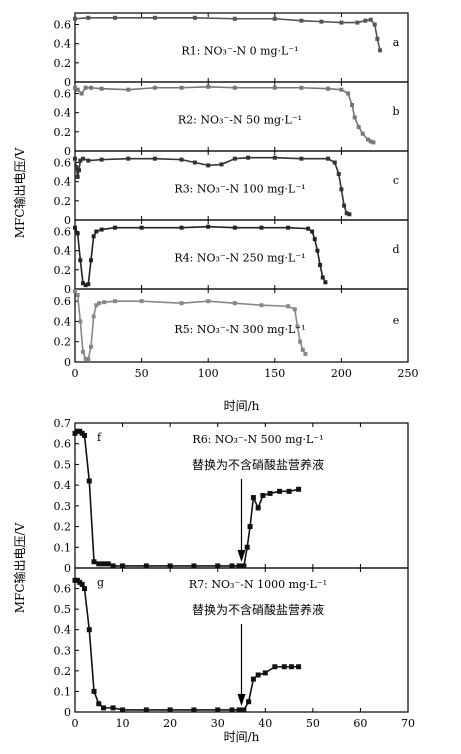 This screenshot has height=754, width=461. Describe the element at coordinates (241, 700) in the screenshot. I see `annotation-arrowhead` at that location.